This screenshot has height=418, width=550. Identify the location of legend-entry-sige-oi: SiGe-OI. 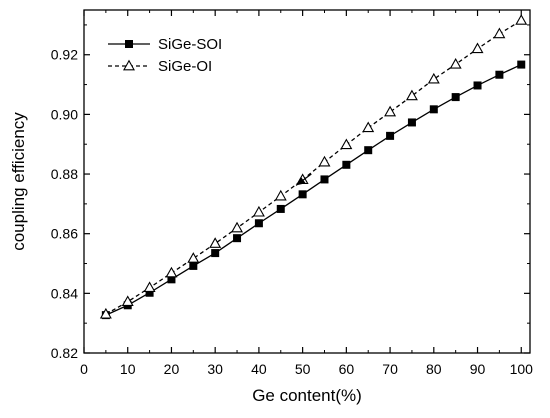
(160, 66).